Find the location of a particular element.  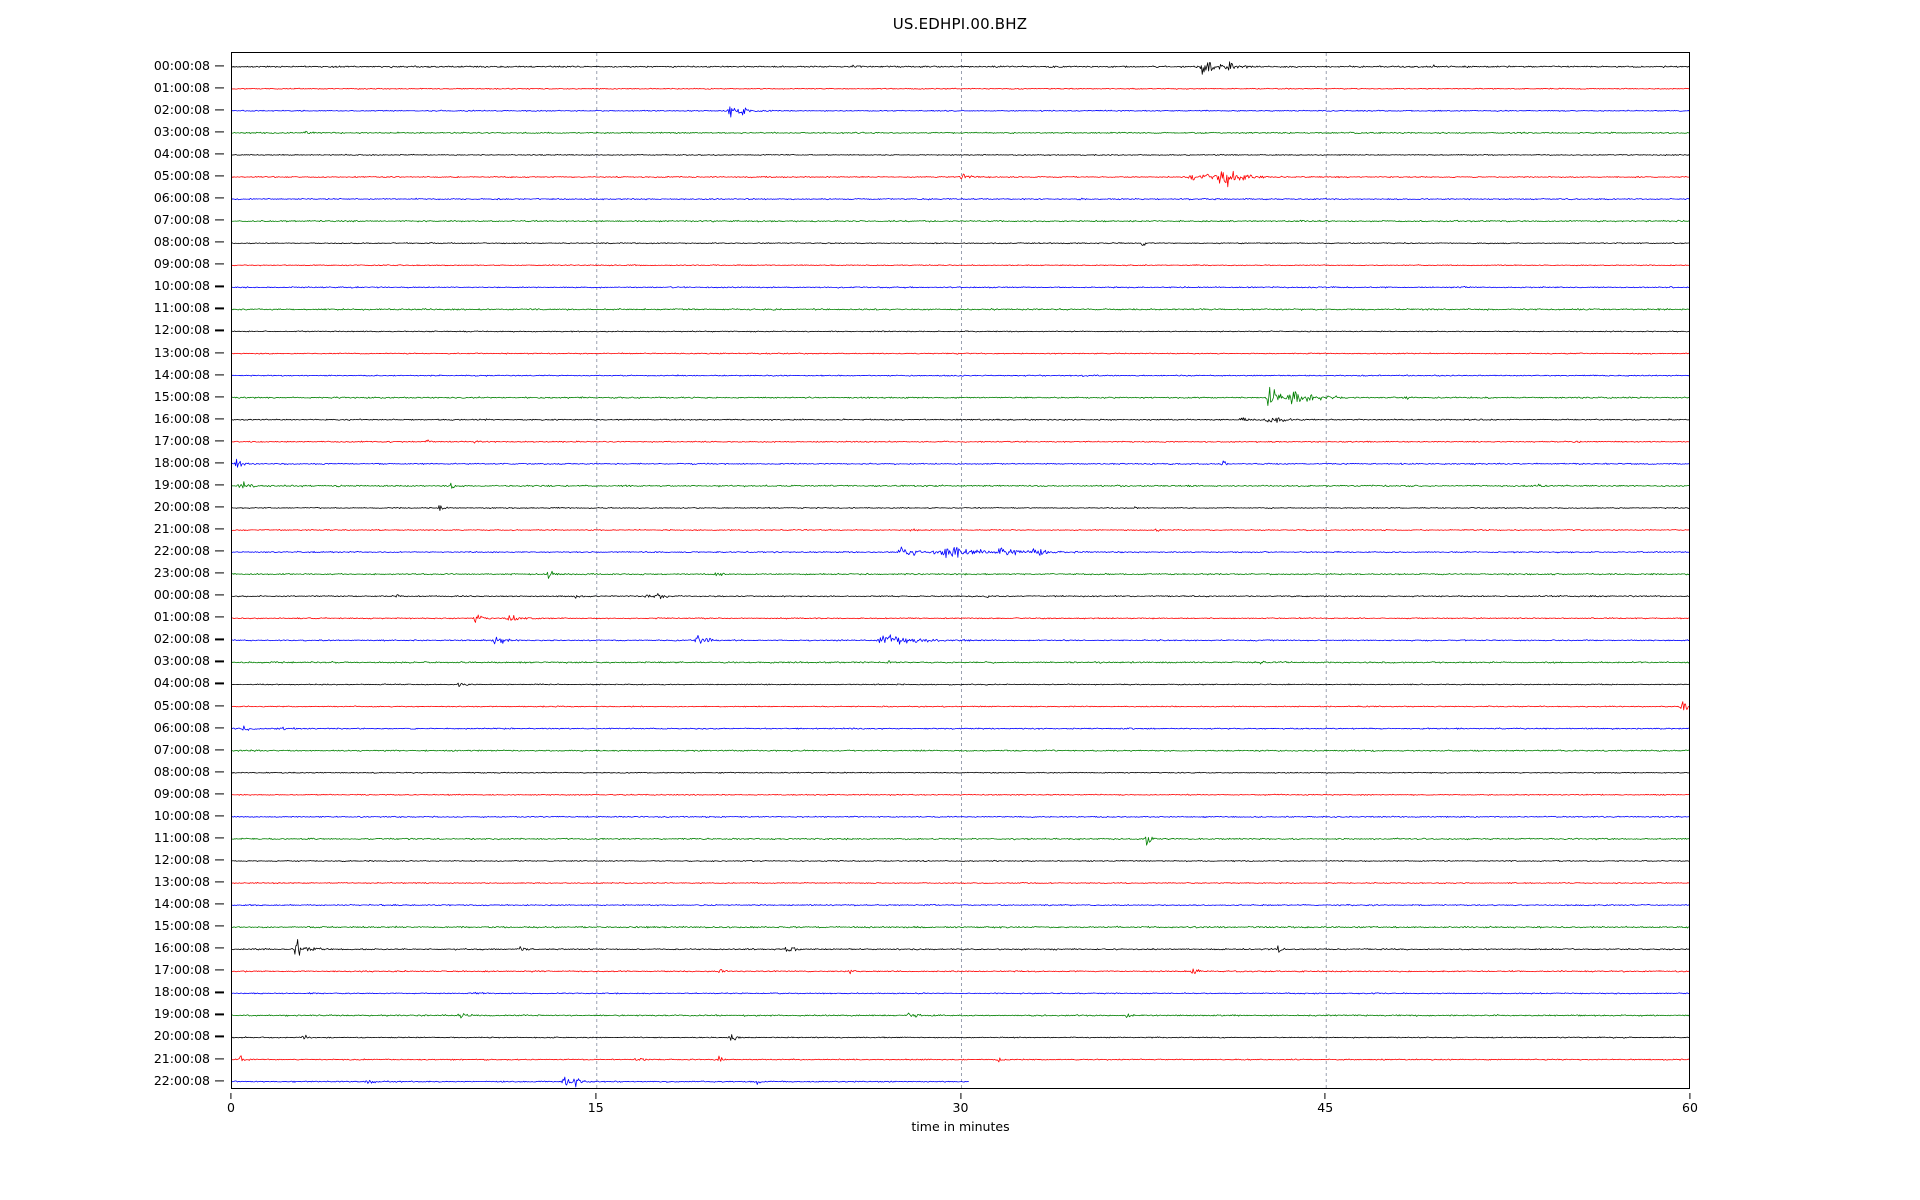

x-axis-label: time in minutes is located at coordinates (960, 1126).